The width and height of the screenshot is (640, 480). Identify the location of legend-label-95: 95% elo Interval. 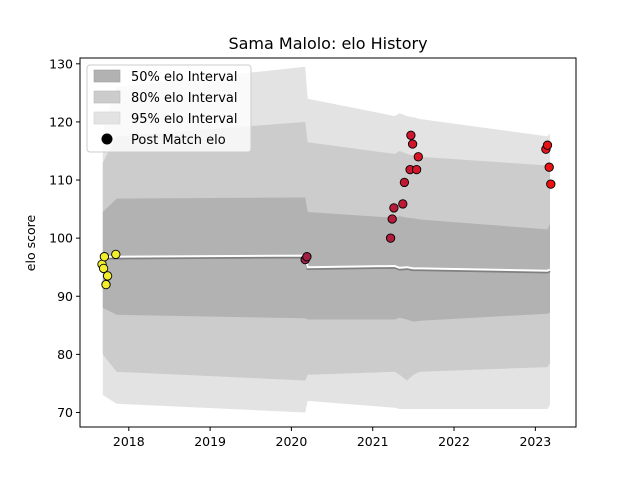
(184, 119).